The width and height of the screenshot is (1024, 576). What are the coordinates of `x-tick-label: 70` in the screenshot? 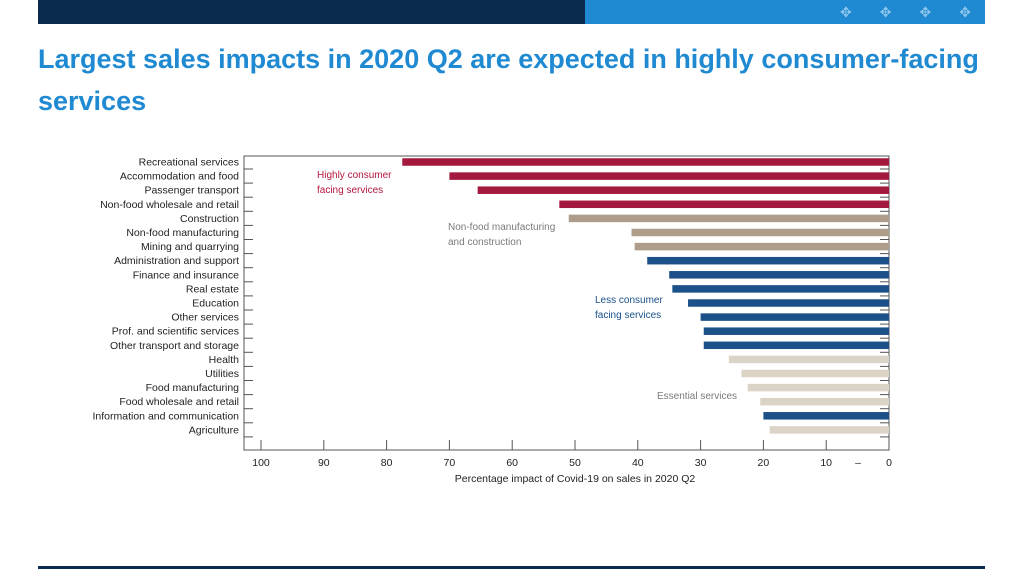 It's located at (450, 463).